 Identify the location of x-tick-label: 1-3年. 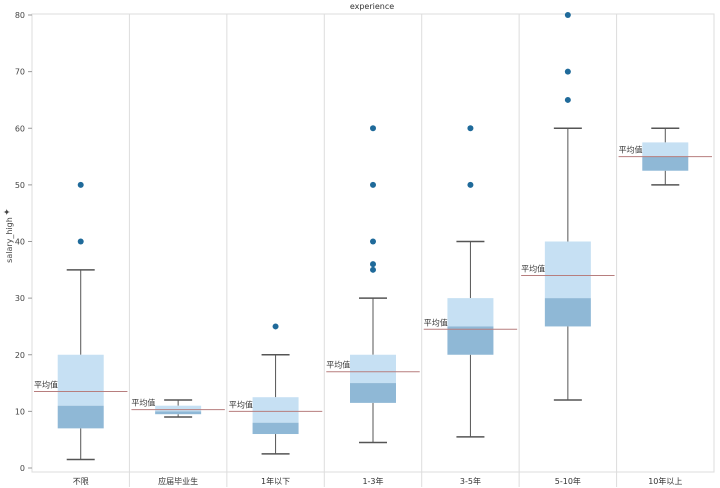
(372, 481).